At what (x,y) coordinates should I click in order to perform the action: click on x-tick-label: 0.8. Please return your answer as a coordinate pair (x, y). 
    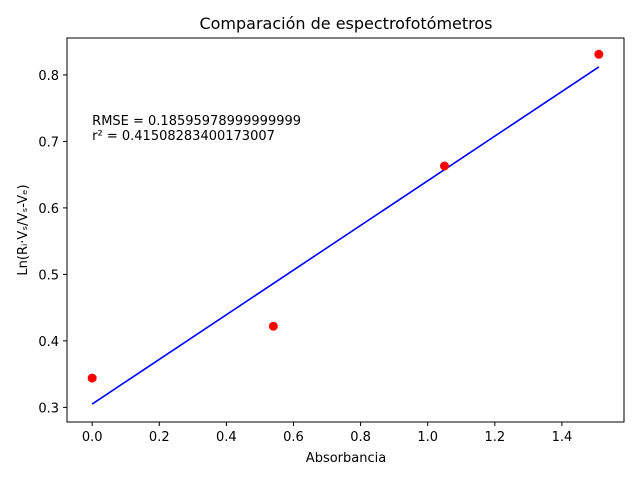
    Looking at the image, I should click on (360, 437).